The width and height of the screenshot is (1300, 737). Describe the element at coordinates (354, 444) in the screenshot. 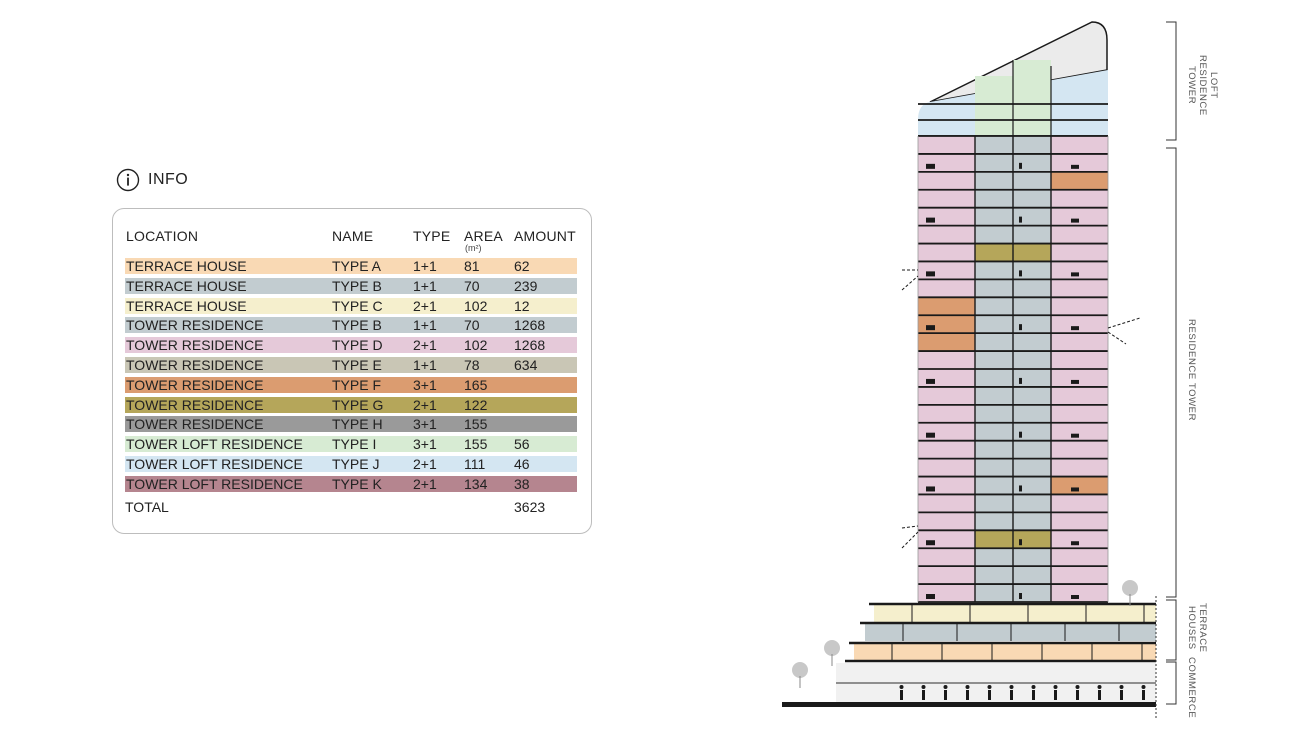

I see `cell-name: TYPE I` at that location.